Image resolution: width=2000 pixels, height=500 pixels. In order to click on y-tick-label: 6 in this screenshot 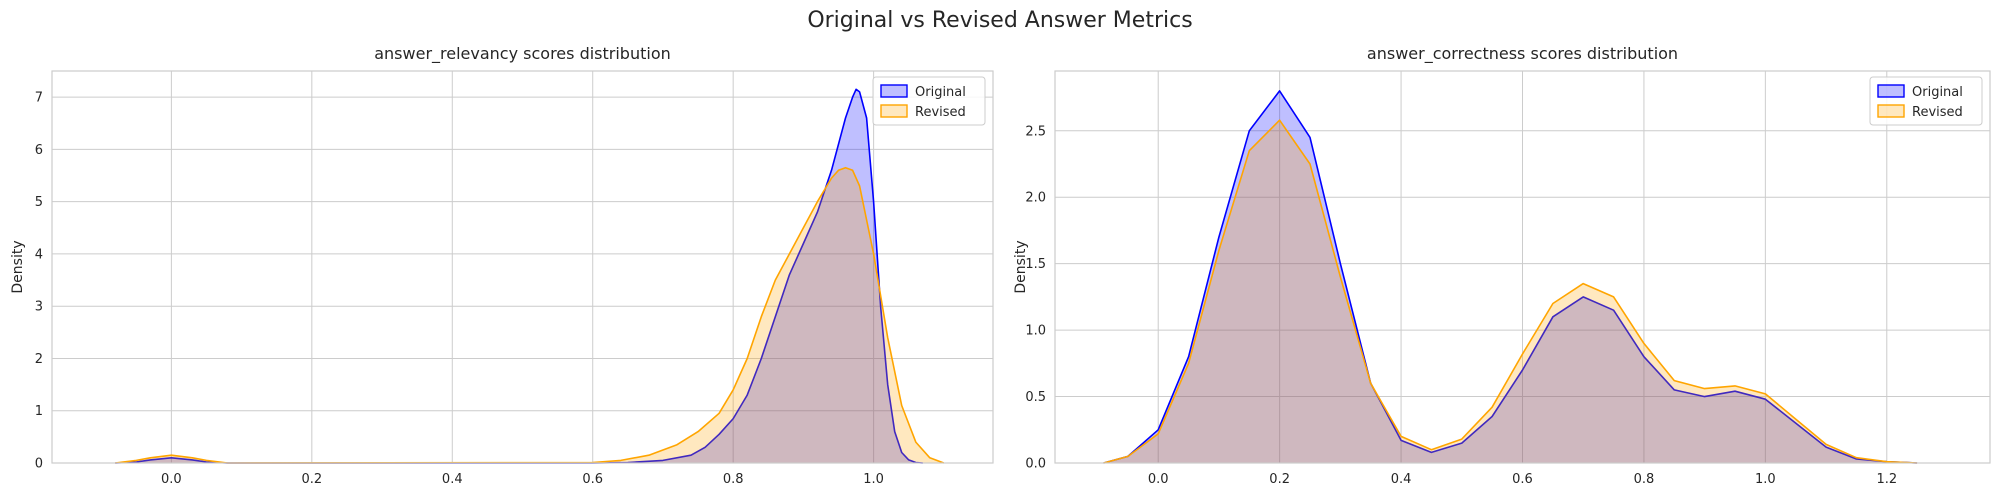, I will do `click(39, 150)`.